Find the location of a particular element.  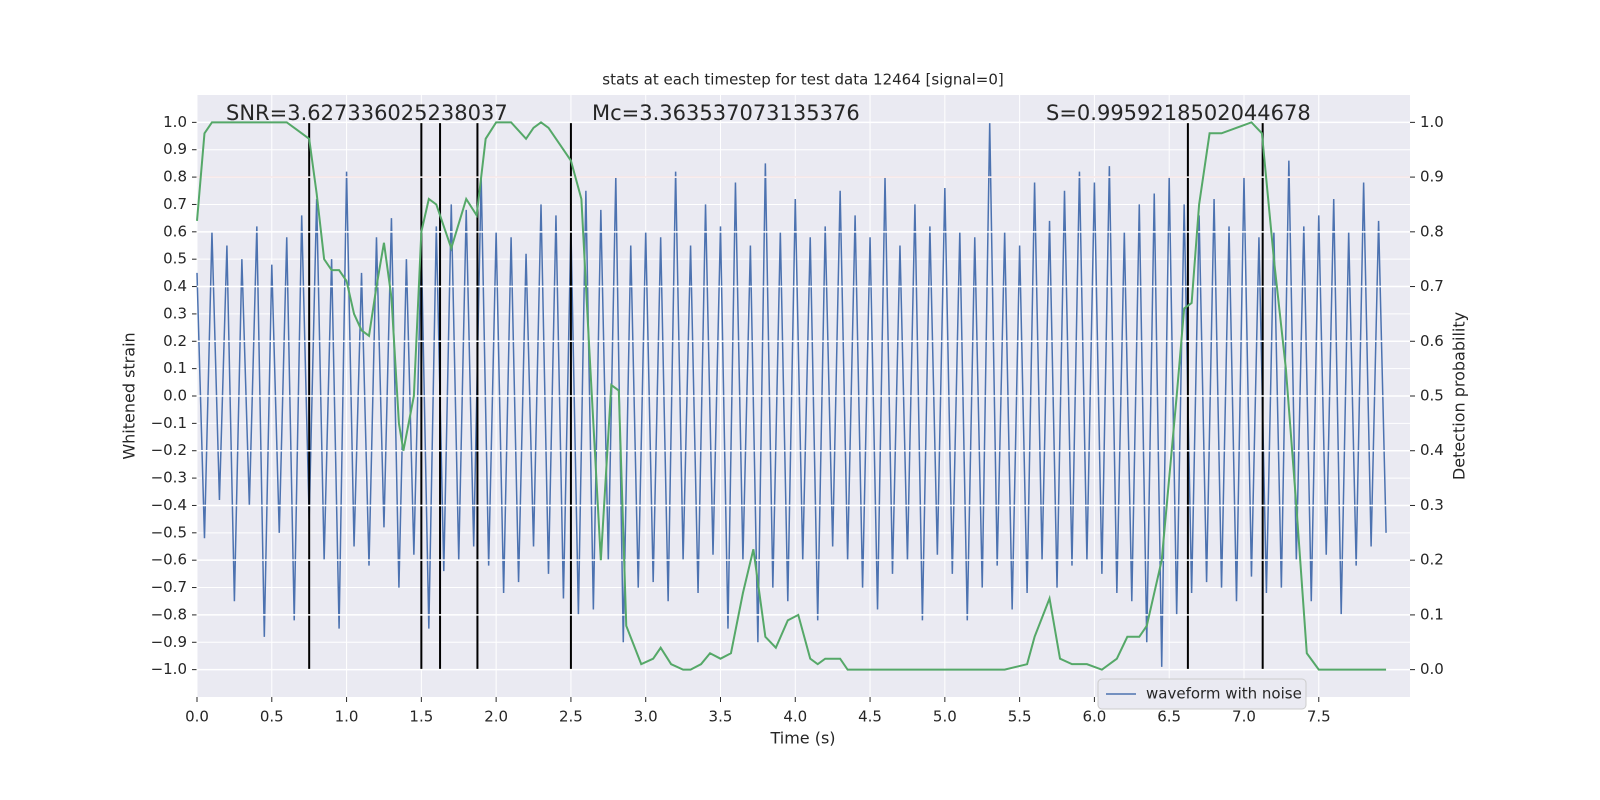

annotation: Mc=3.363537073135376 is located at coordinates (726, 113).